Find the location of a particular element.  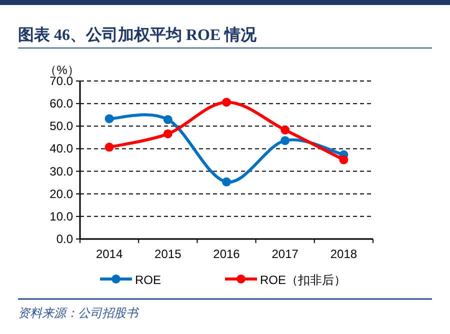

y-tick-label: 40.0 is located at coordinates (62, 149).